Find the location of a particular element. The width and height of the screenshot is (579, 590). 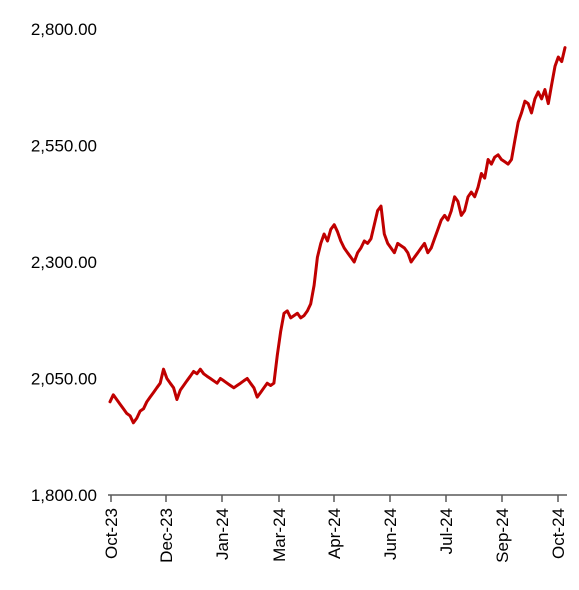

x-tick-label: Jun-24 is located at coordinates (390, 534).